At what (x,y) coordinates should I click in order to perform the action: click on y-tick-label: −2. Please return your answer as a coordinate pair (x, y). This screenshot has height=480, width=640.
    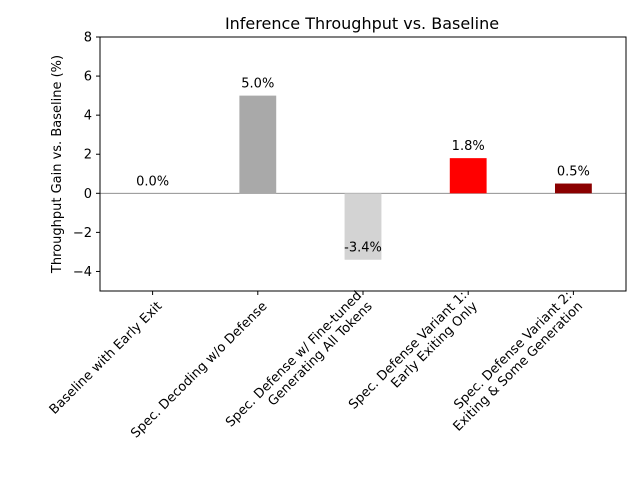
    Looking at the image, I should click on (82, 233).